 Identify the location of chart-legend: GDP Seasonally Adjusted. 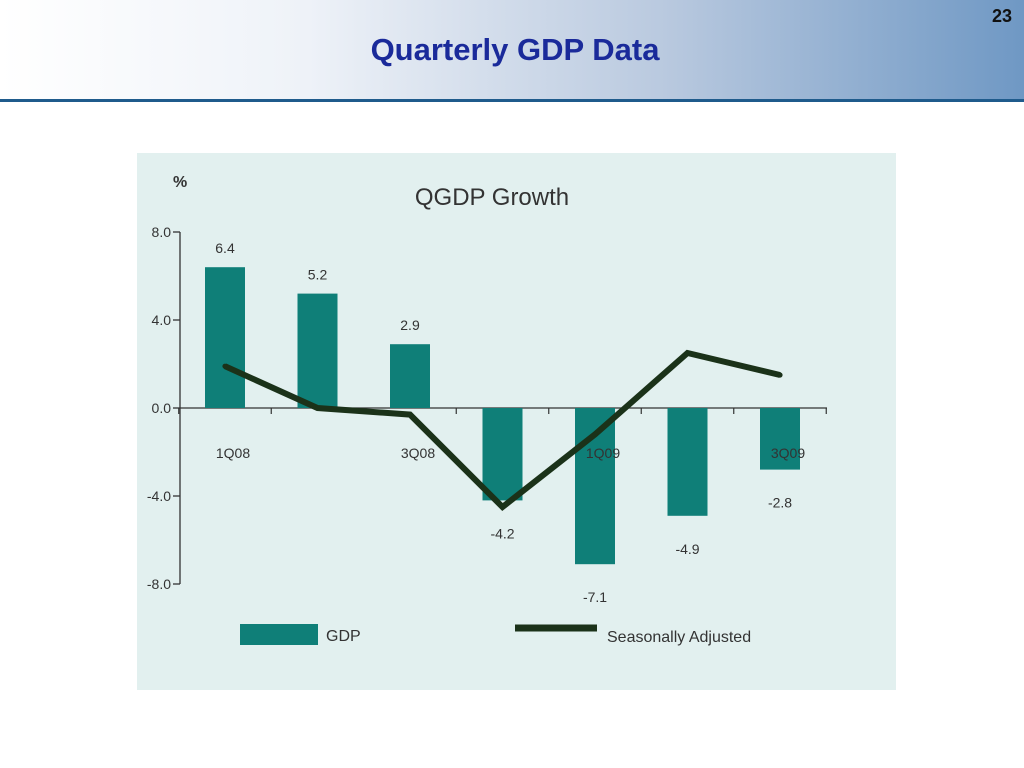
(495, 635).